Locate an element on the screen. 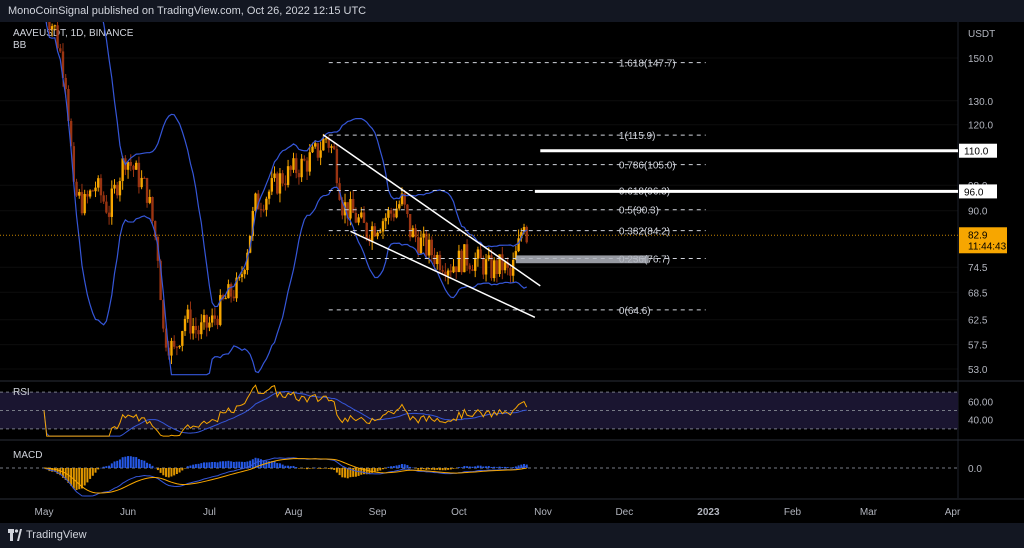 The image size is (1024, 548). current-price-tag is located at coordinates (983, 240).